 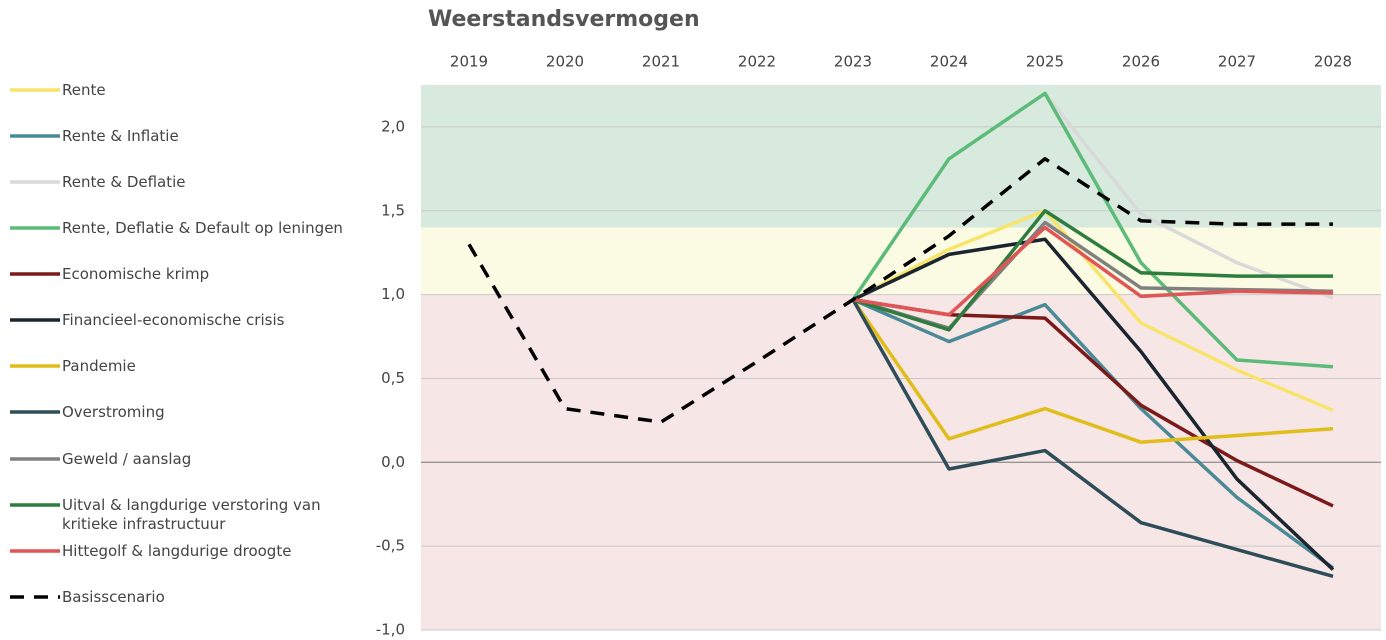 I want to click on y-tick-label: 1,0, so click(x=393, y=294).